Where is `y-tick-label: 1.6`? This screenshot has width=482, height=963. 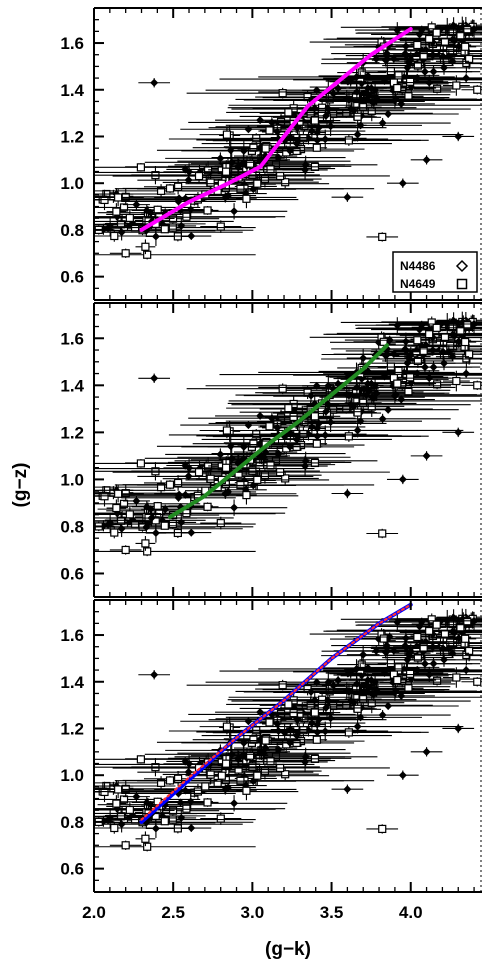 y-tick-label: 1.6 is located at coordinates (72, 635).